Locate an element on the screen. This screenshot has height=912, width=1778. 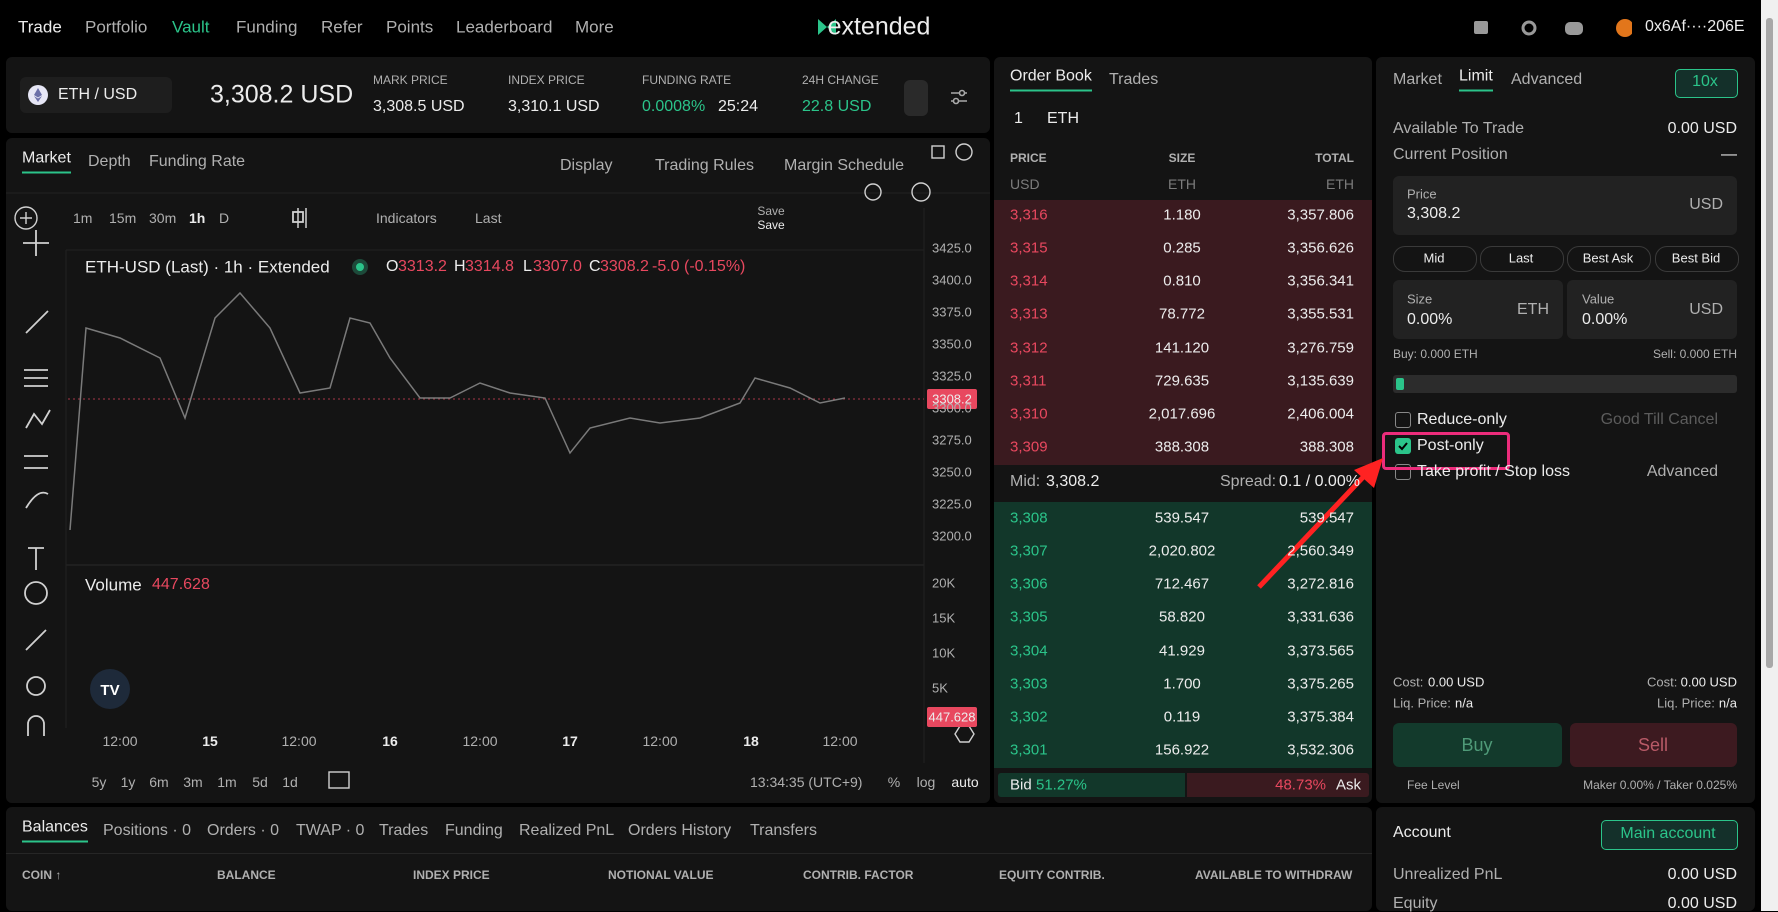
bid-cell: 58.820 is located at coordinates (1182, 617).